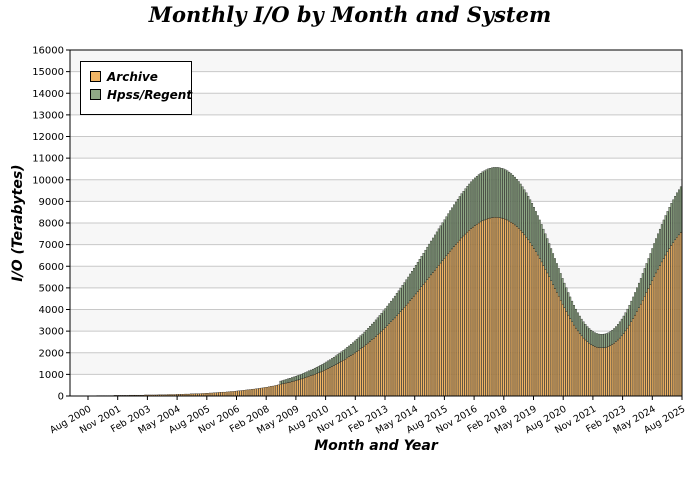 This screenshot has height=480, width=700. I want to click on chart-legend: Archive Hpss/Regent, so click(136, 88).